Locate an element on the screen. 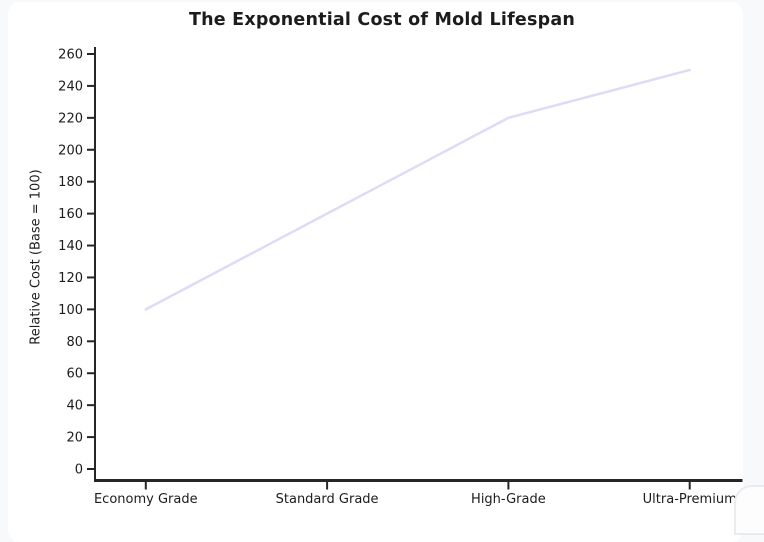  chart-title: The Exponential Cost of Mold Lifespan is located at coordinates (382, 20).